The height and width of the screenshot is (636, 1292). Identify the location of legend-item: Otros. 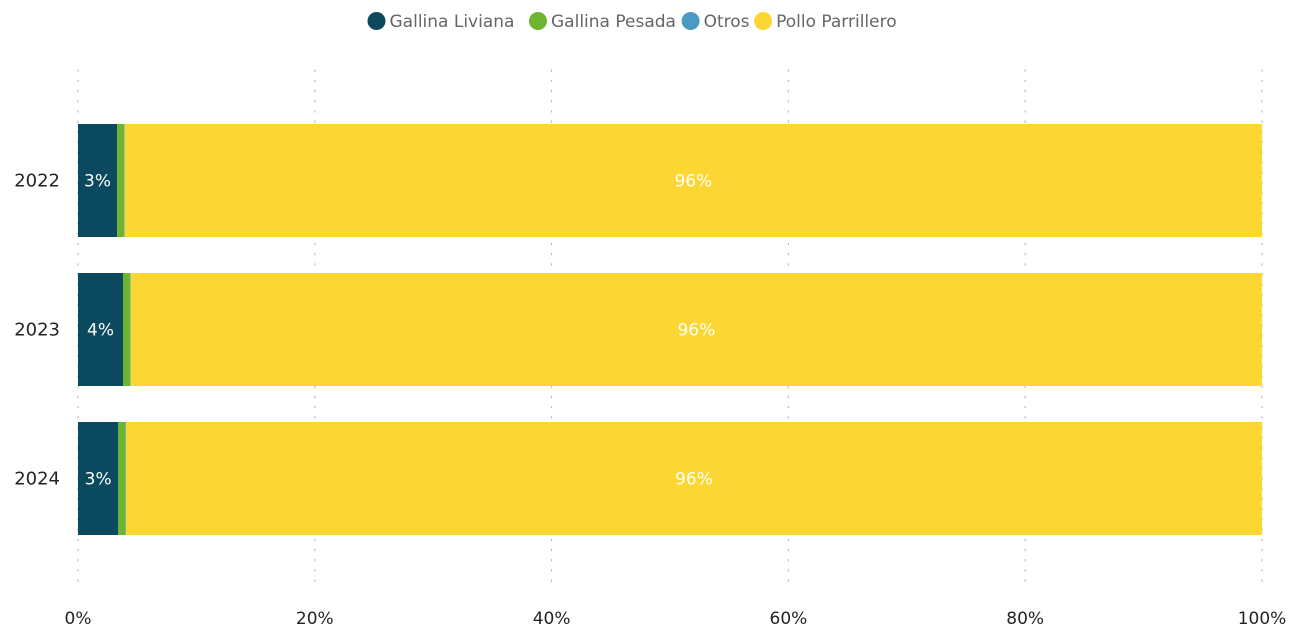
(715, 22).